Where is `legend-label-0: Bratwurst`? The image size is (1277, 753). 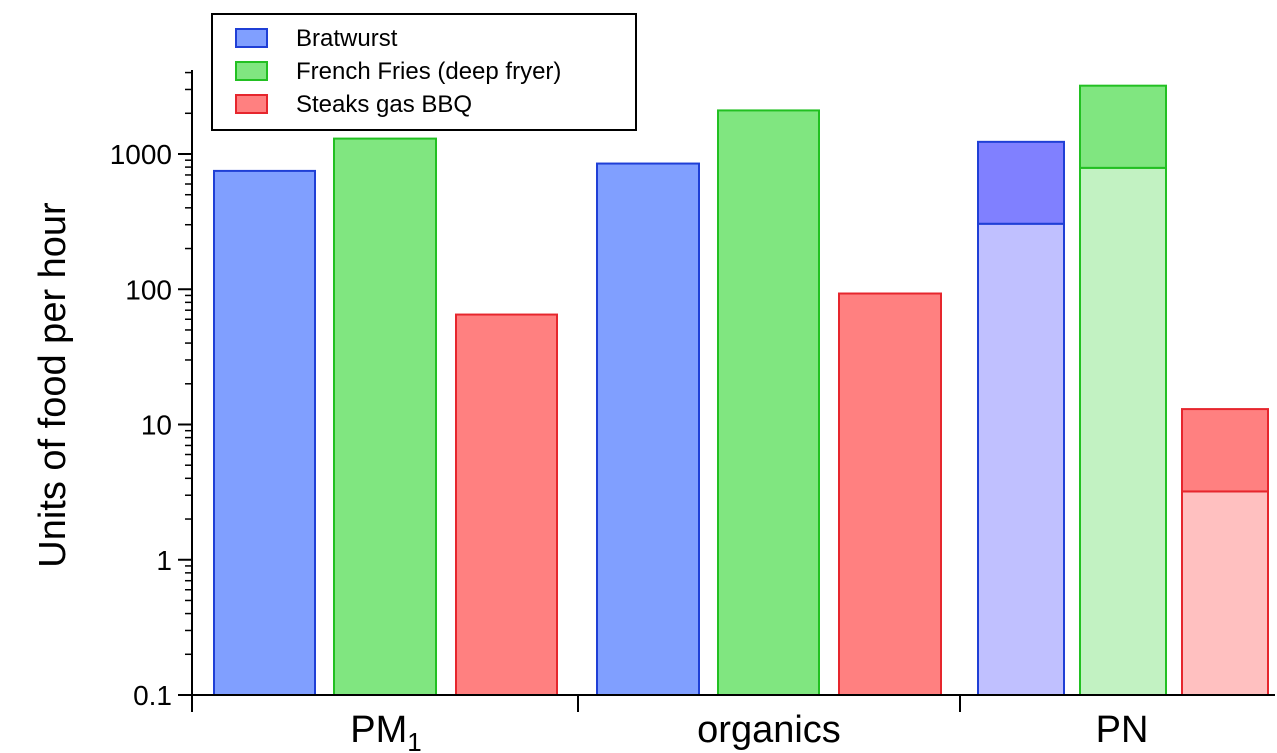
legend-label-0: Bratwurst is located at coordinates (347, 38).